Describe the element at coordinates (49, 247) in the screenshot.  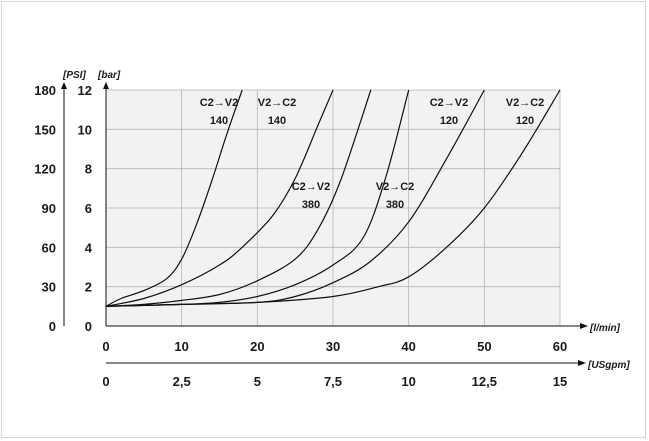
I see `y-outer-tick-label: 60` at that location.